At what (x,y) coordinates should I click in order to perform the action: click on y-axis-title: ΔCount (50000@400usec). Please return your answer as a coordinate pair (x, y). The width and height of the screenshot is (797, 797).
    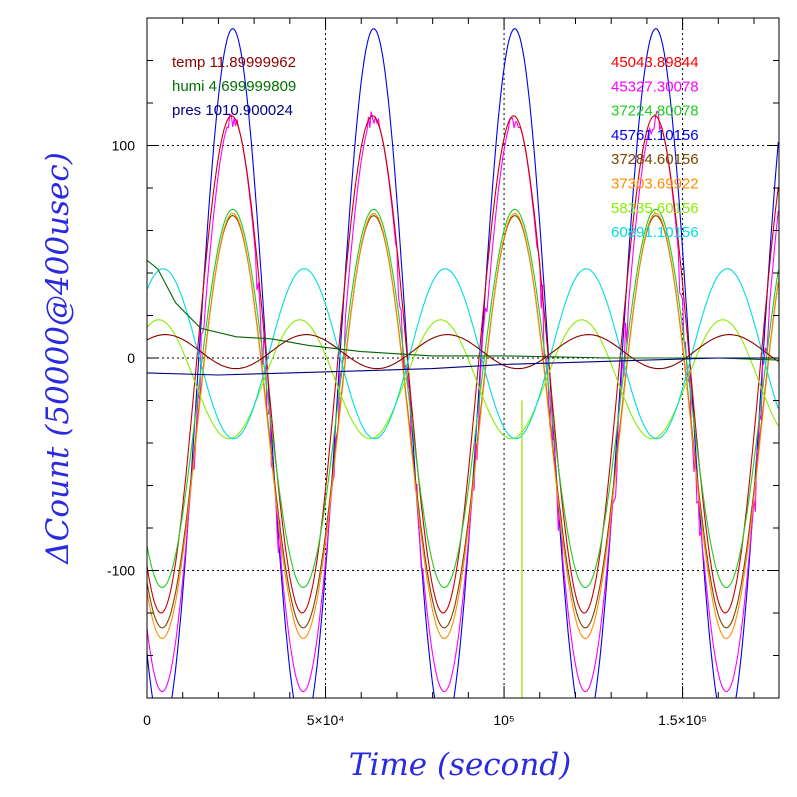
    Looking at the image, I should click on (58, 358).